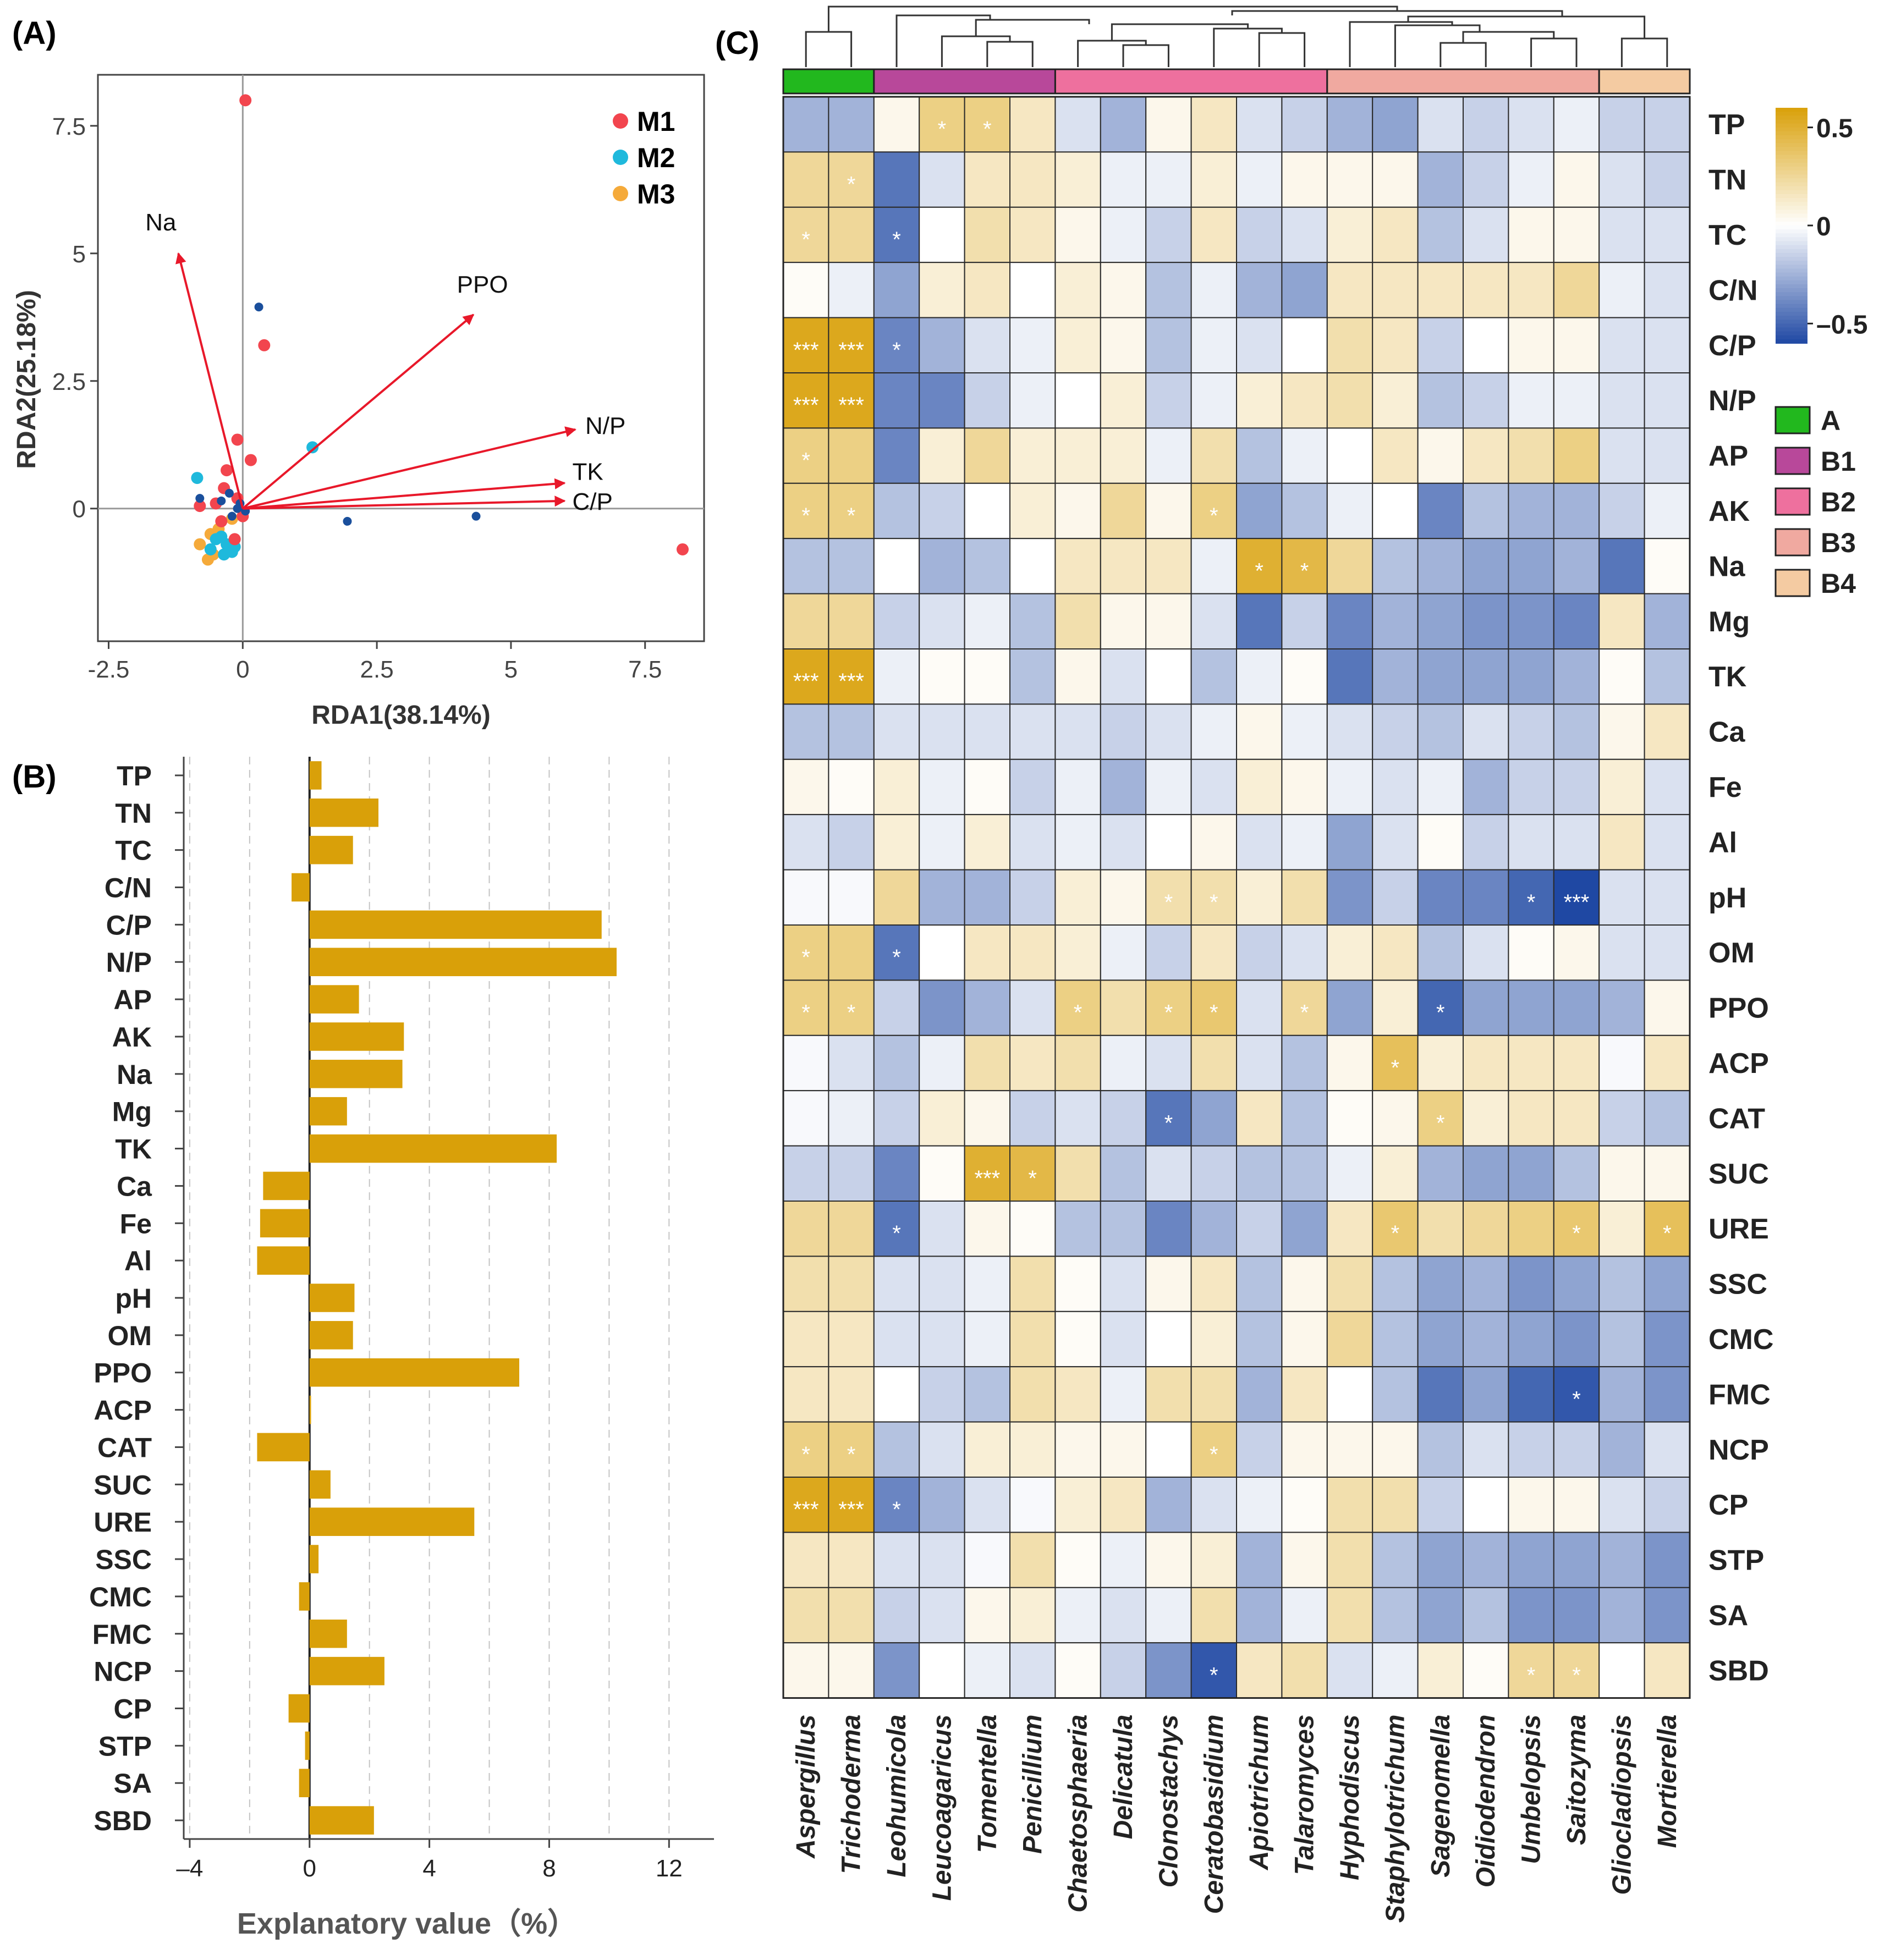  I want to click on colorbar-label: 0.5, so click(1834, 129).